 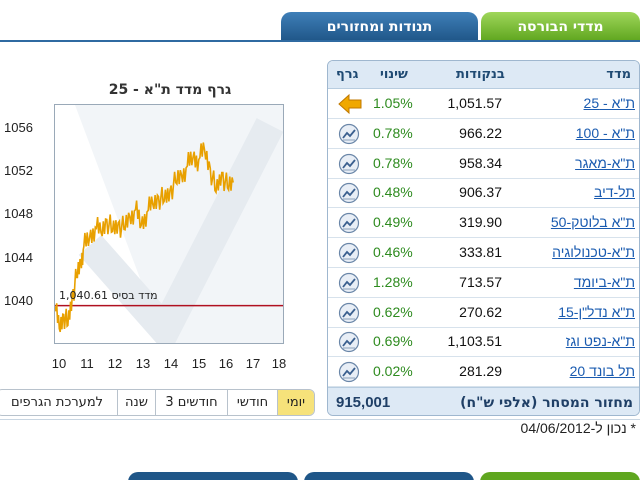 I want to click on x-tick-label: 17, so click(x=253, y=363).